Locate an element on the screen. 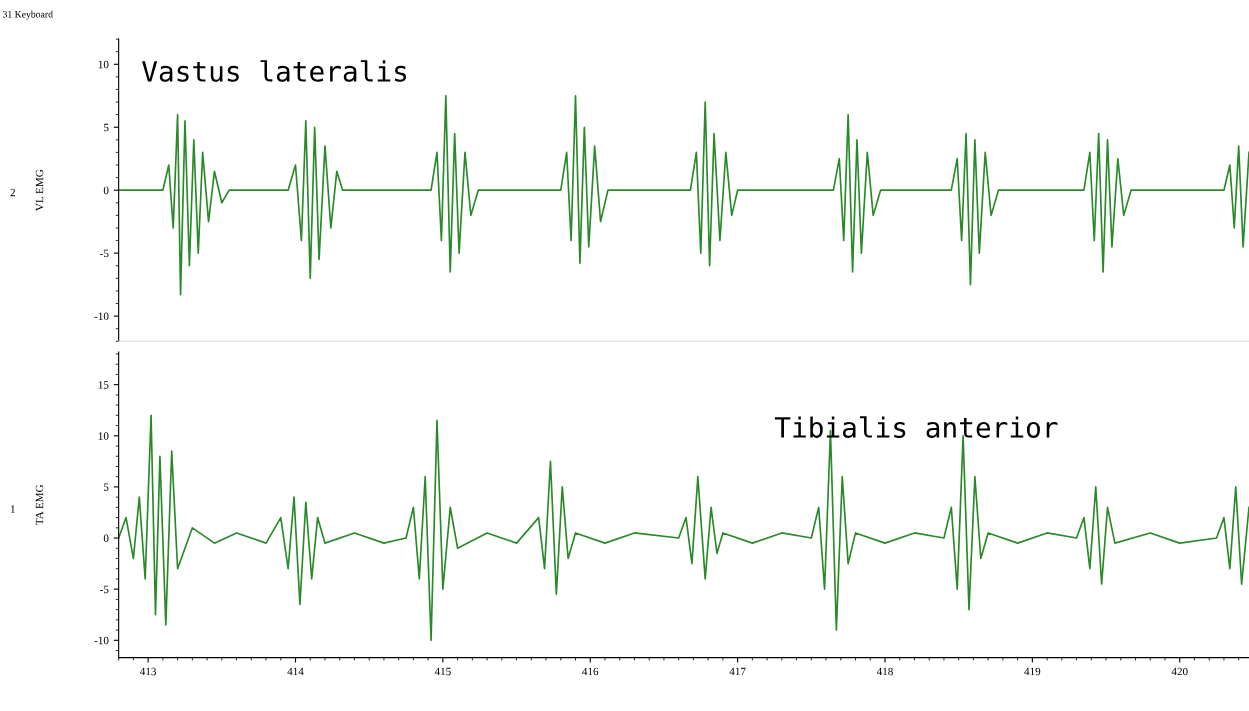  x-tick-label: 420 is located at coordinates (1179, 671).